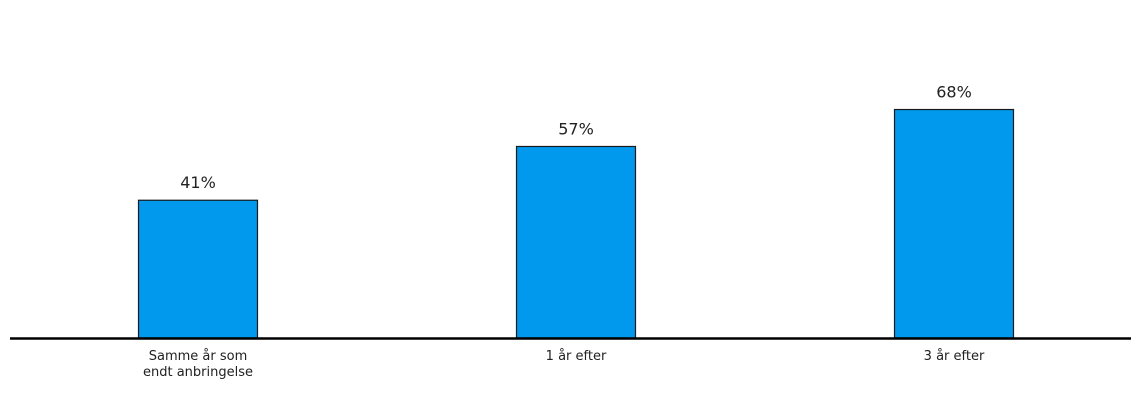  I want to click on bar-value-label: 57%, so click(576, 128).